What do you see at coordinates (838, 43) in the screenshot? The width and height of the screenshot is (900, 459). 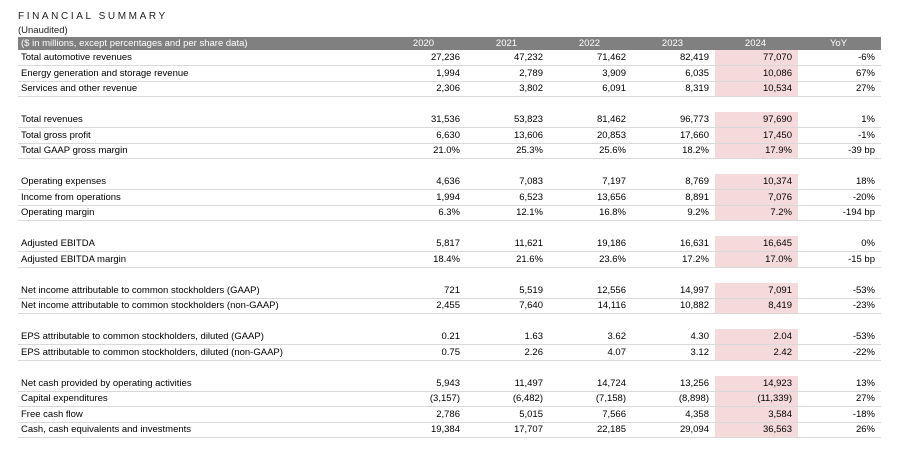 I see `column-header-yoy: YoY` at bounding box center [838, 43].